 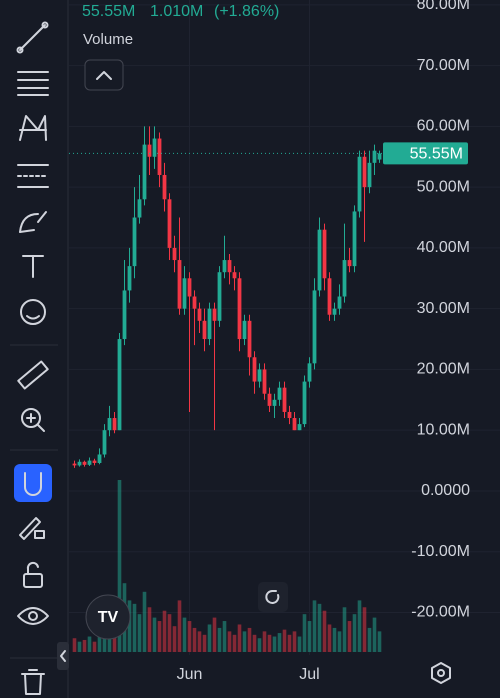 What do you see at coordinates (190, 674) in the screenshot?
I see `x-tick-label: Jun` at bounding box center [190, 674].